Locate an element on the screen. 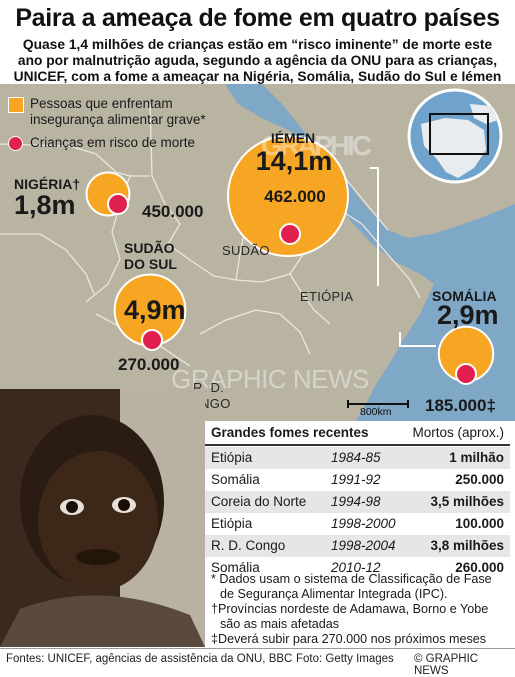 This screenshot has height=677, width=515. famine-deaths: 3,8 milhões is located at coordinates (467, 545).